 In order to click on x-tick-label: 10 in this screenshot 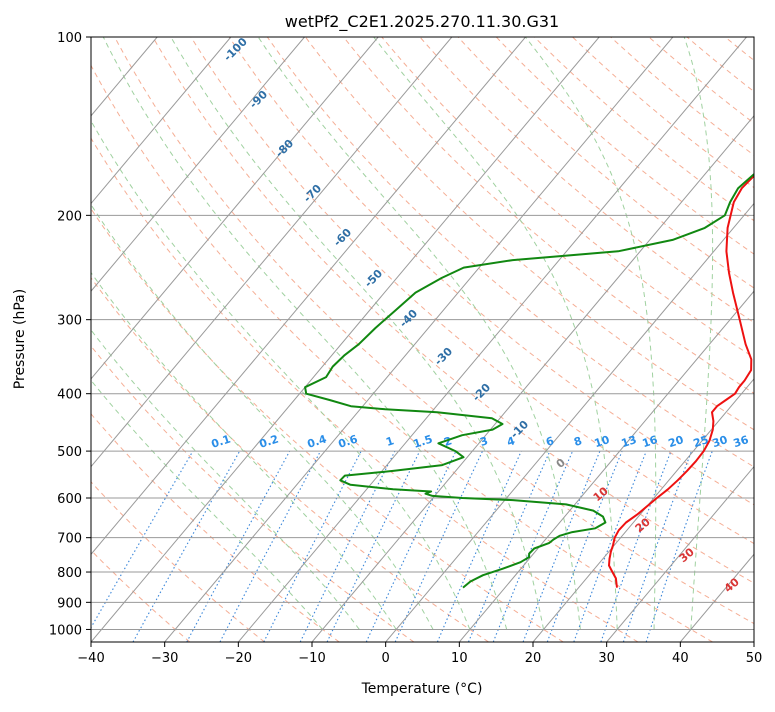, I will do `click(459, 658)`.